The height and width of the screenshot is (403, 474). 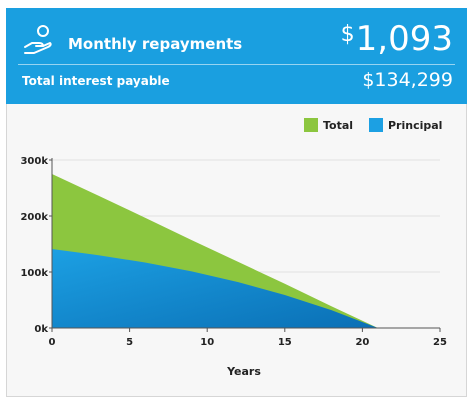 What do you see at coordinates (129, 342) in the screenshot?
I see `x-tick-label-5: 5` at bounding box center [129, 342].